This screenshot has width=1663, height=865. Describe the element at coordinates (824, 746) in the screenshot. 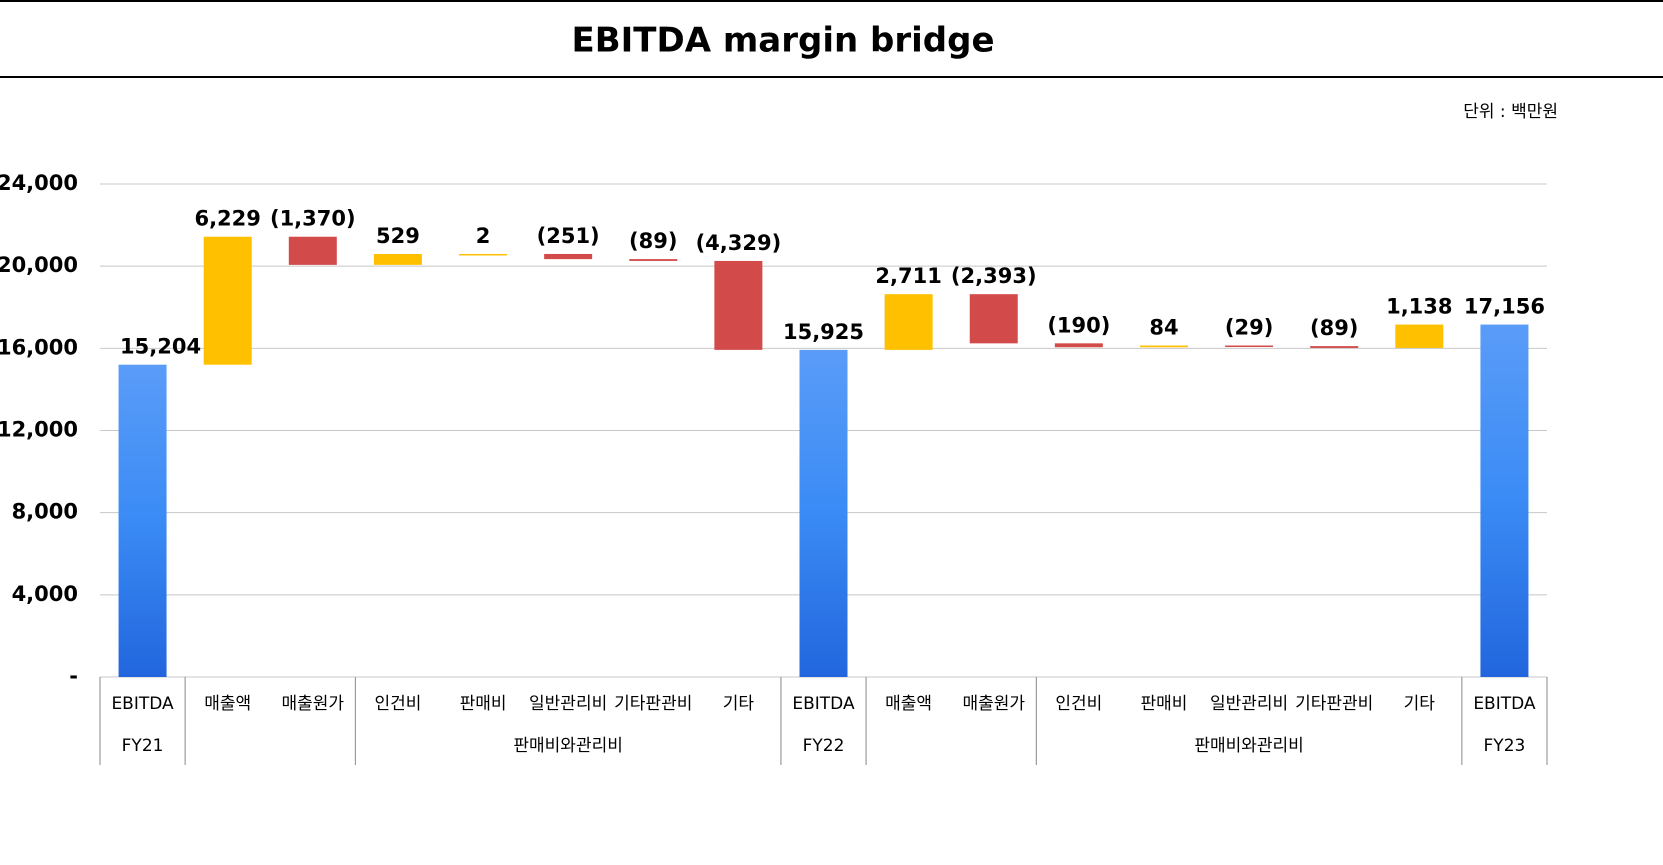

I see `group-label: FY22` at that location.